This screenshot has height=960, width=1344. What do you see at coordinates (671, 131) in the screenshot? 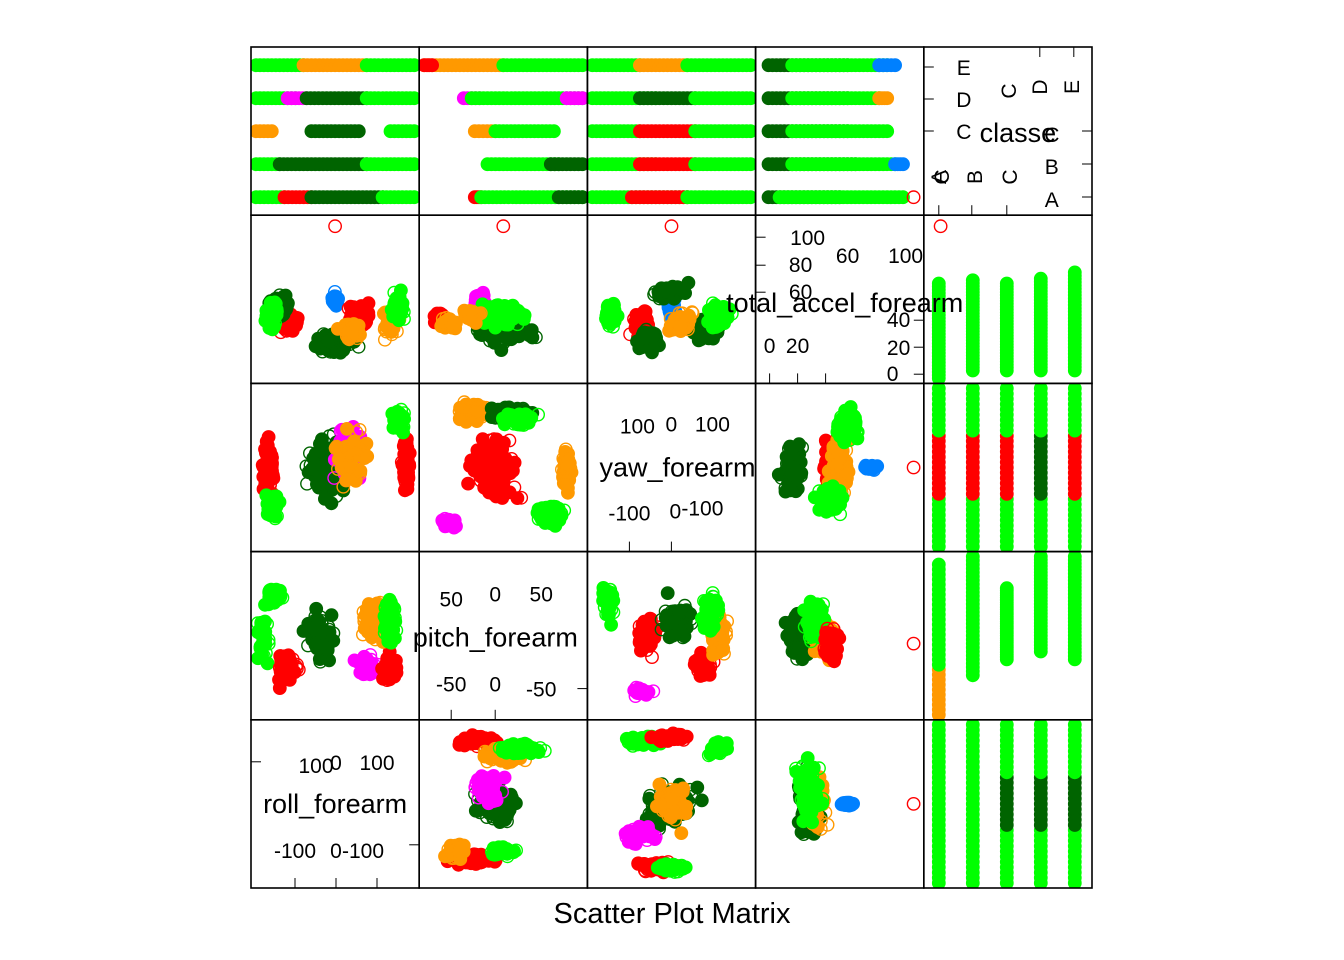
I see `panel-classe-vs-yaw_forearm` at bounding box center [671, 131].